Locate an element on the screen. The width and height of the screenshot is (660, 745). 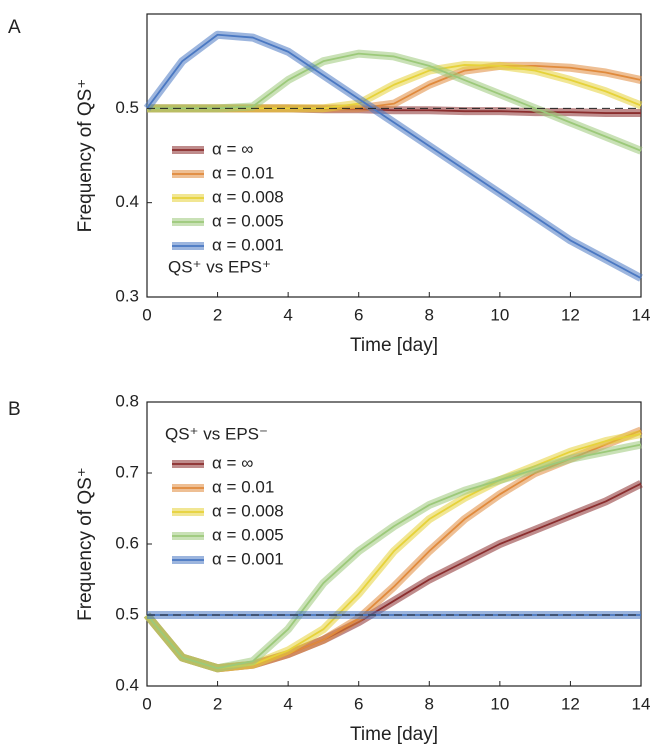
y-tick-label: 0.7 is located at coordinates (127, 471).